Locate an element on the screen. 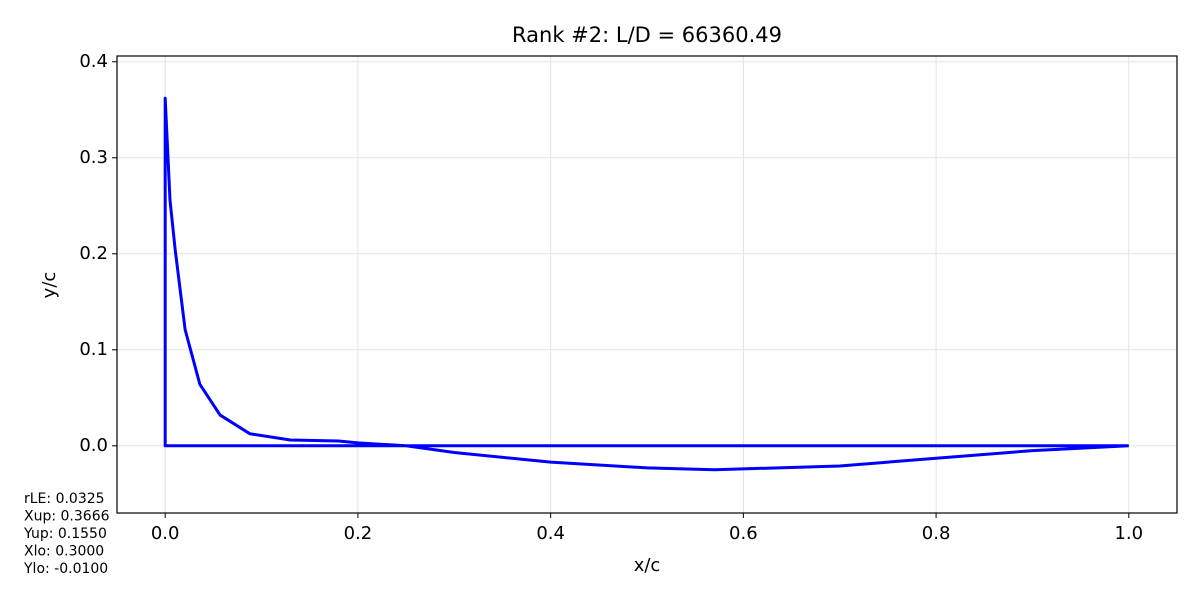  y-axis-label: y/c is located at coordinates (49, 285).